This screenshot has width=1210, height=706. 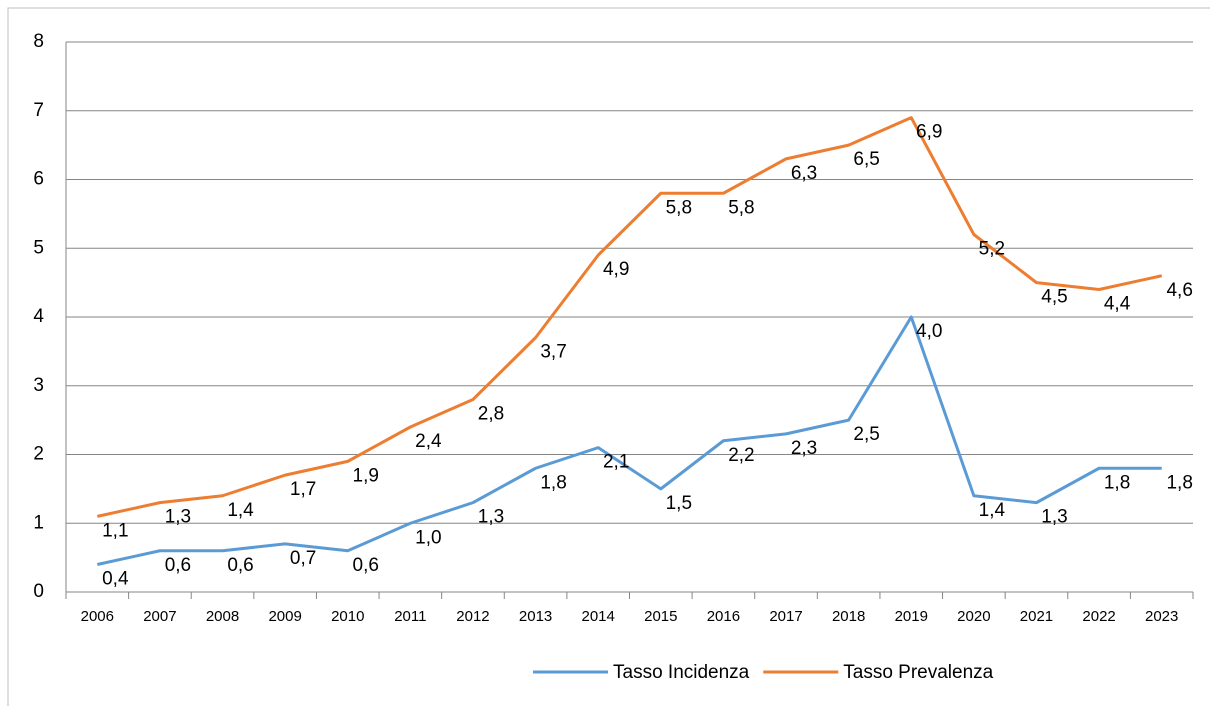 What do you see at coordinates (97, 616) in the screenshot?
I see `x-tick-label: 2006` at bounding box center [97, 616].